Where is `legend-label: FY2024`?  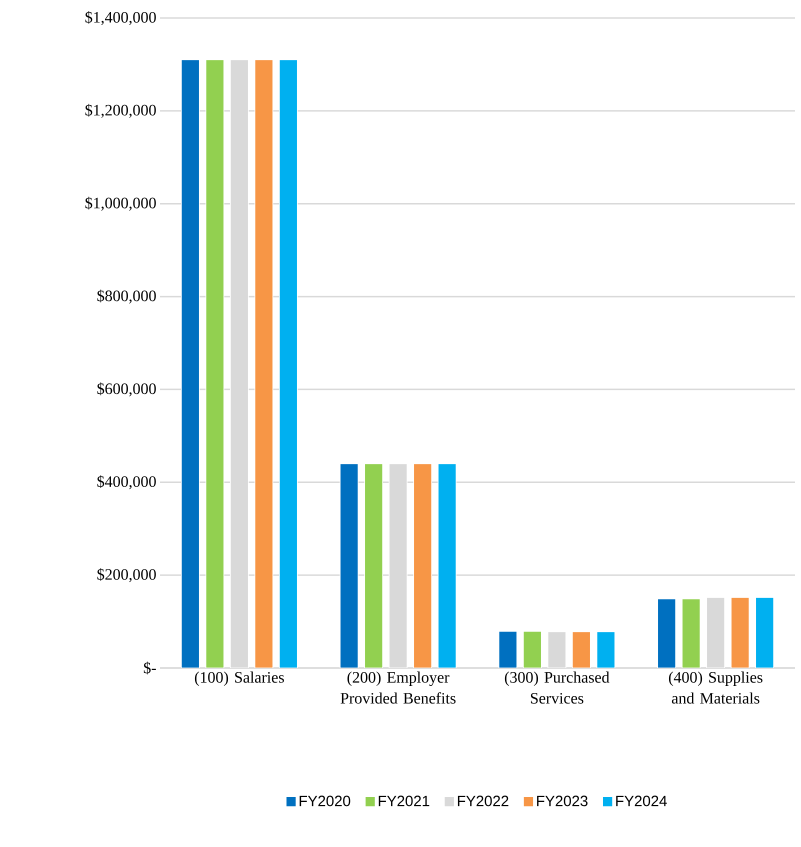
legend-label: FY2024 is located at coordinates (641, 801).